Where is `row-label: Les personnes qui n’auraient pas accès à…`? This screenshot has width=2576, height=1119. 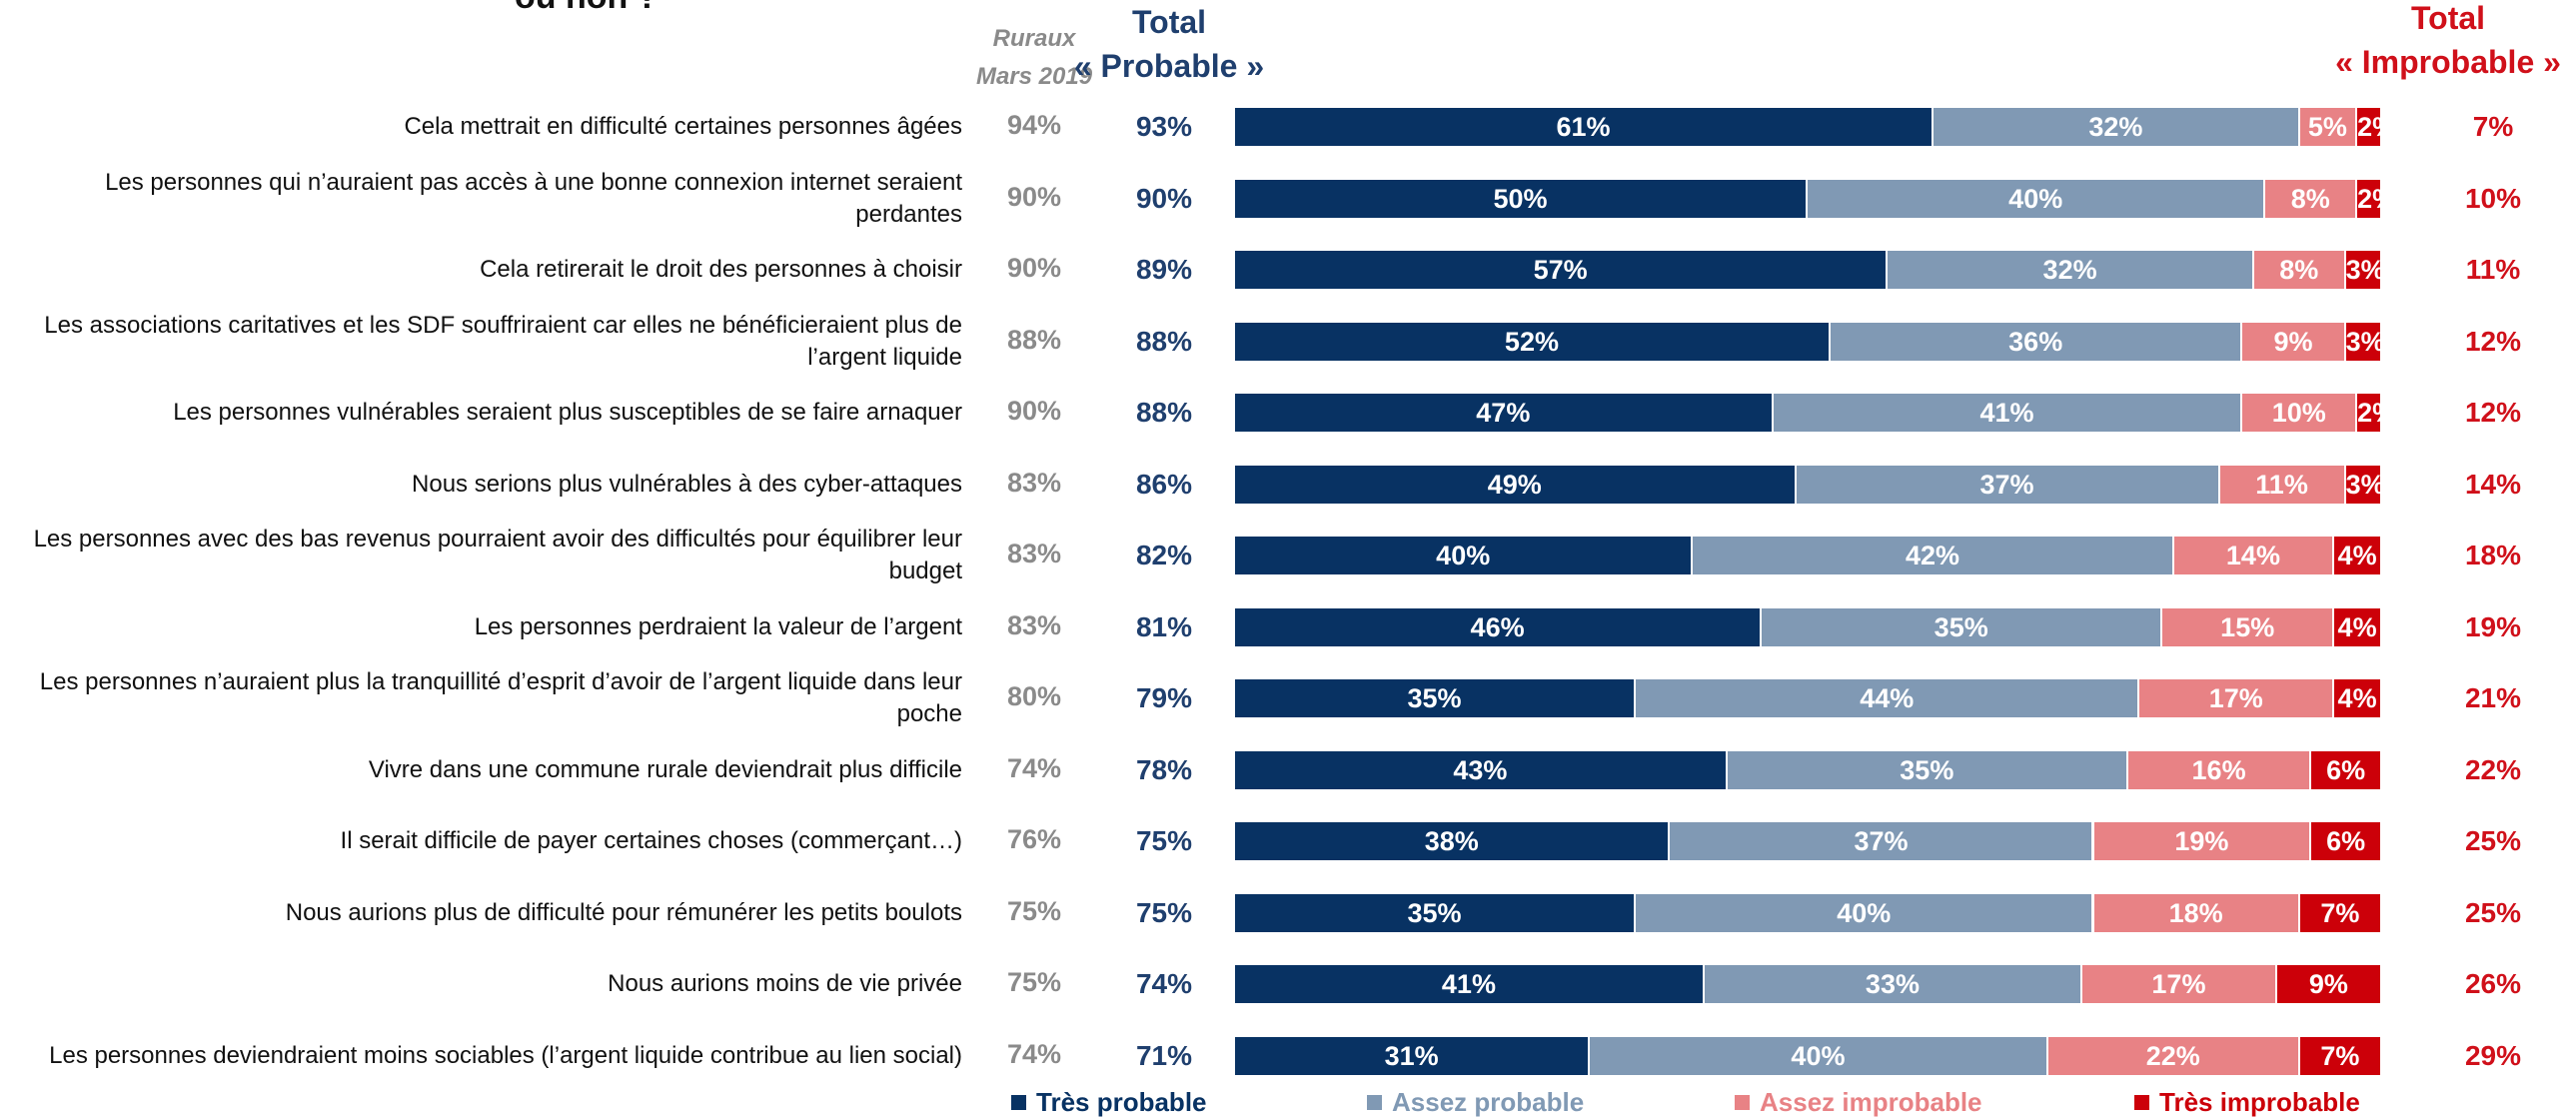
row-label: Les personnes qui n’auraient pas accès à… is located at coordinates (533, 198).